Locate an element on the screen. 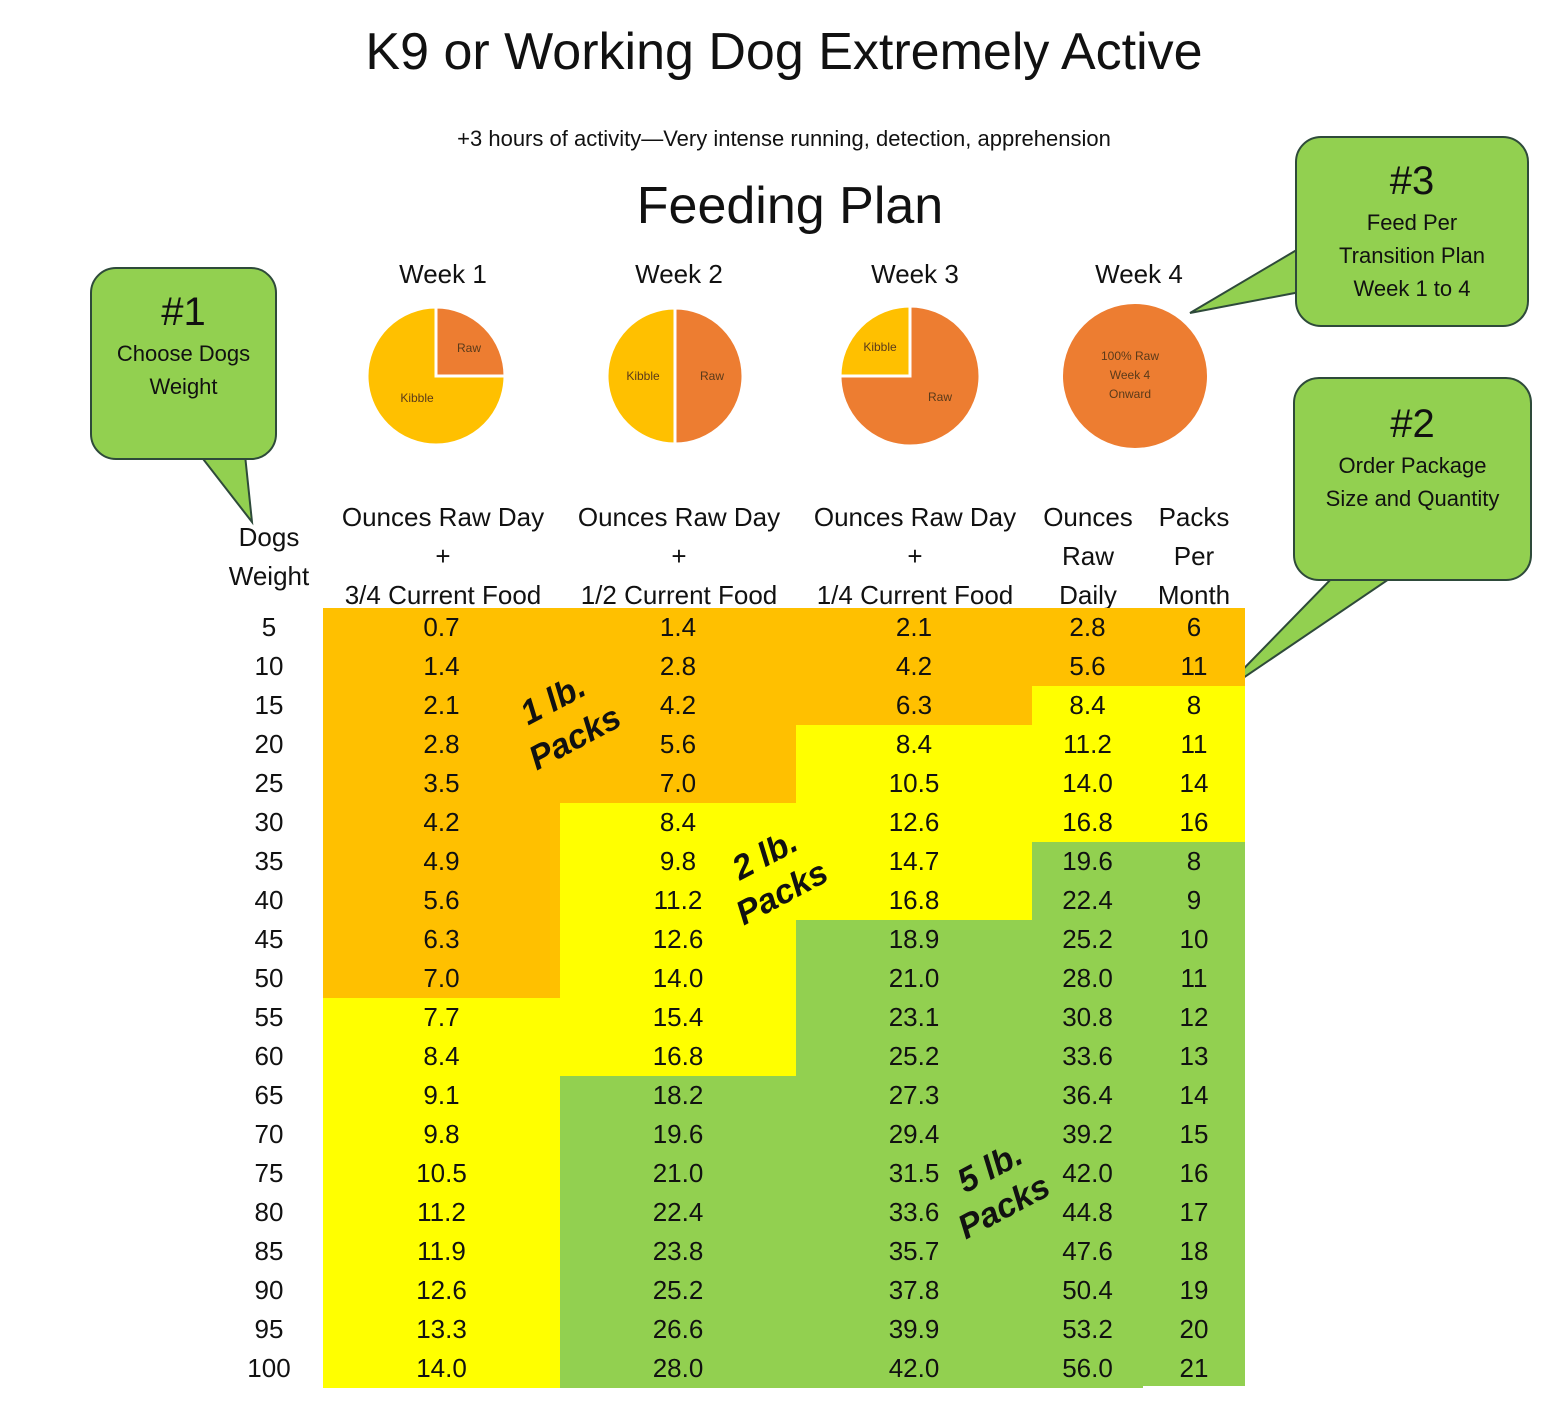  weight-value: 20 is located at coordinates (269, 744).